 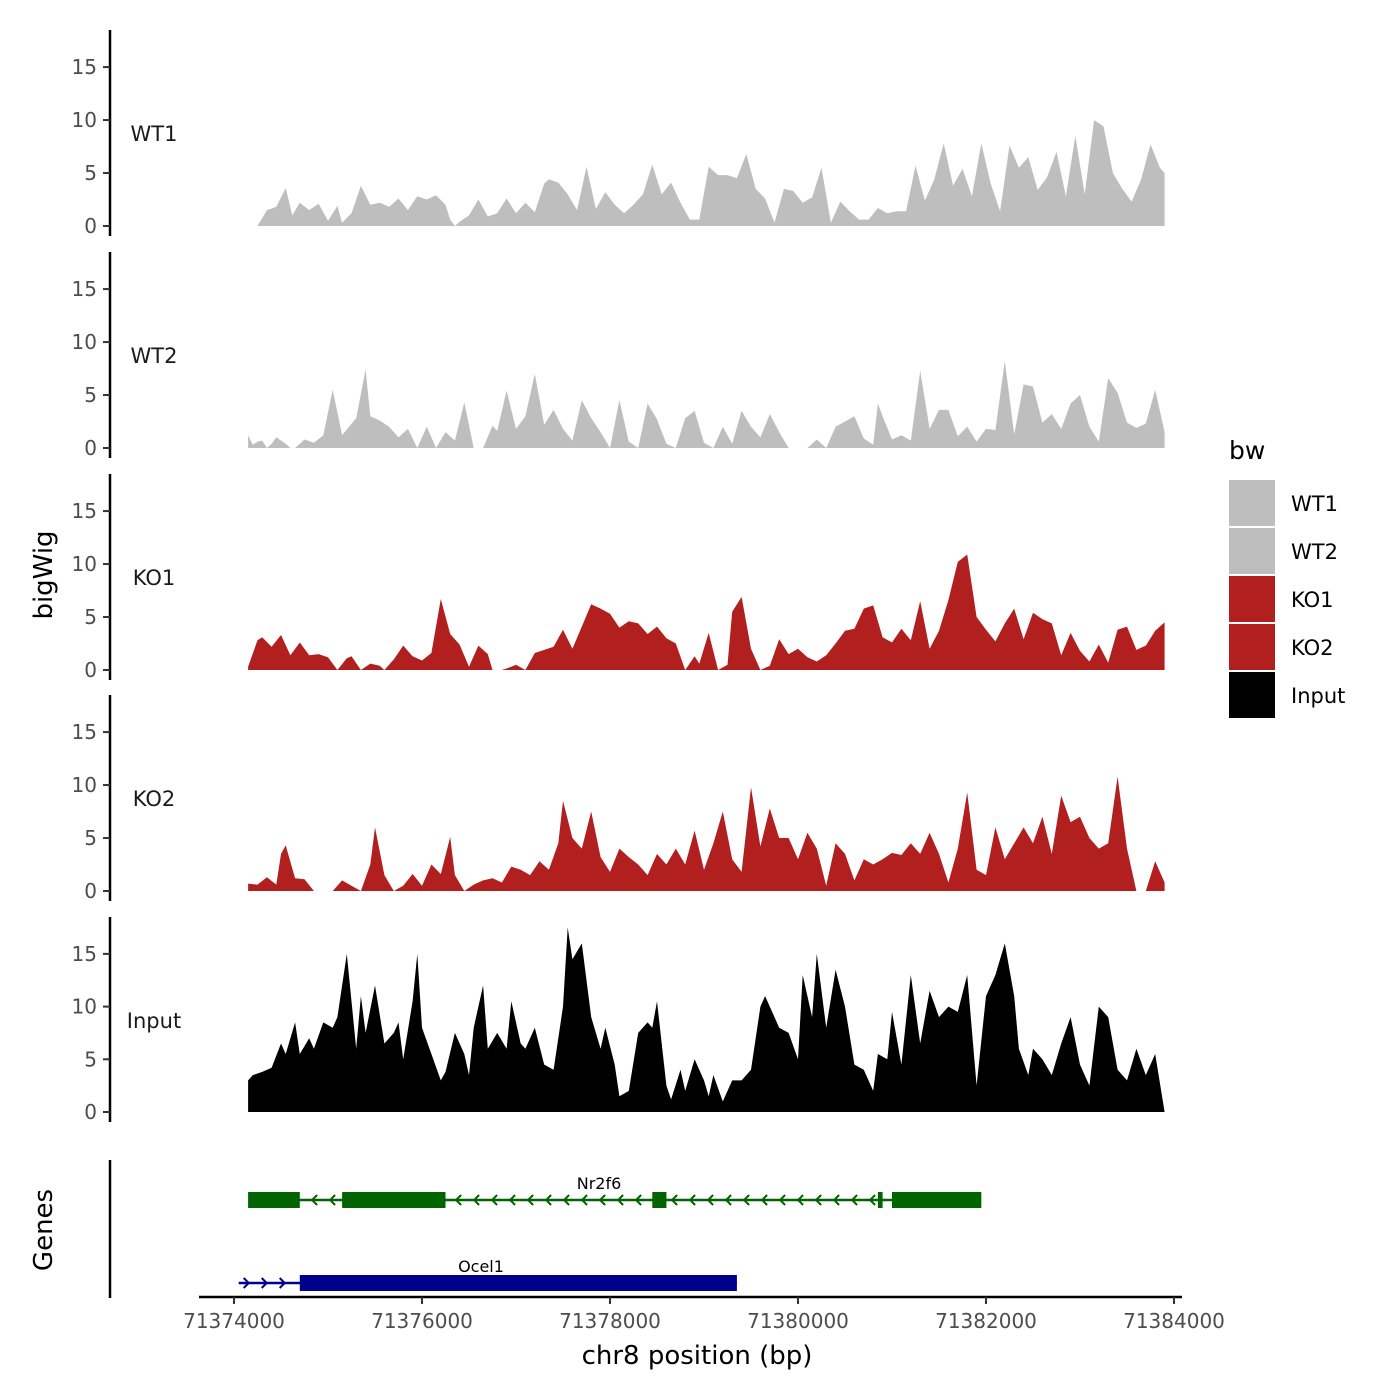 What do you see at coordinates (706, 612) in the screenshot?
I see `signal-area-ko1` at bounding box center [706, 612].